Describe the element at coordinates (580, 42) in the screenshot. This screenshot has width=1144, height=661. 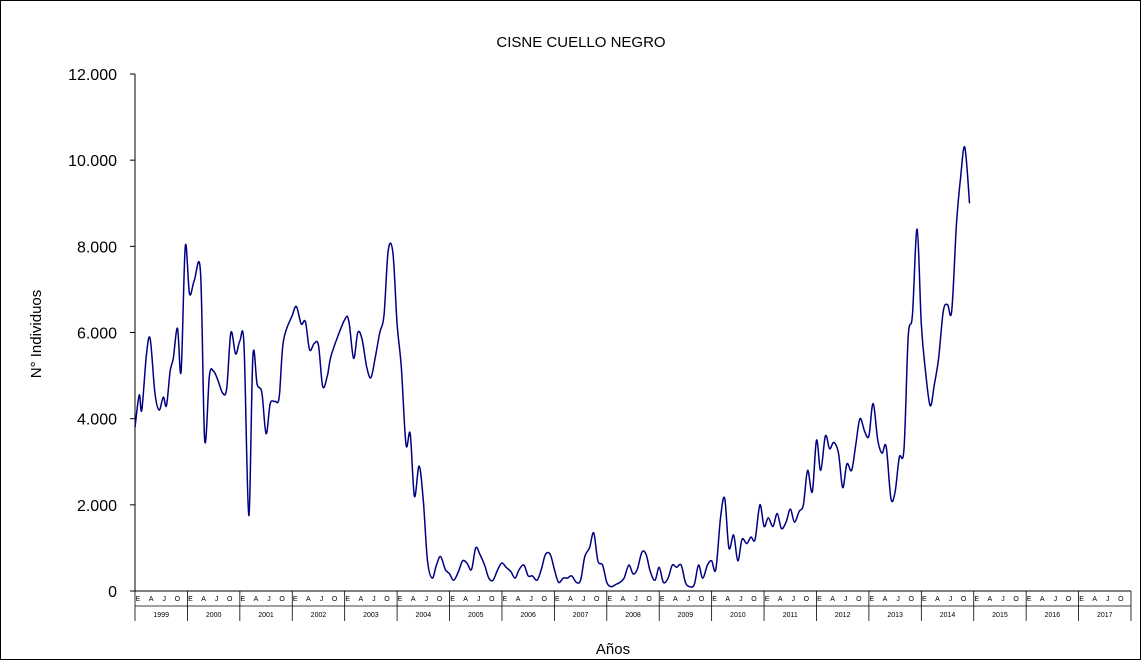
I see `chart-title: CISNE CUELLO NEGRO` at that location.